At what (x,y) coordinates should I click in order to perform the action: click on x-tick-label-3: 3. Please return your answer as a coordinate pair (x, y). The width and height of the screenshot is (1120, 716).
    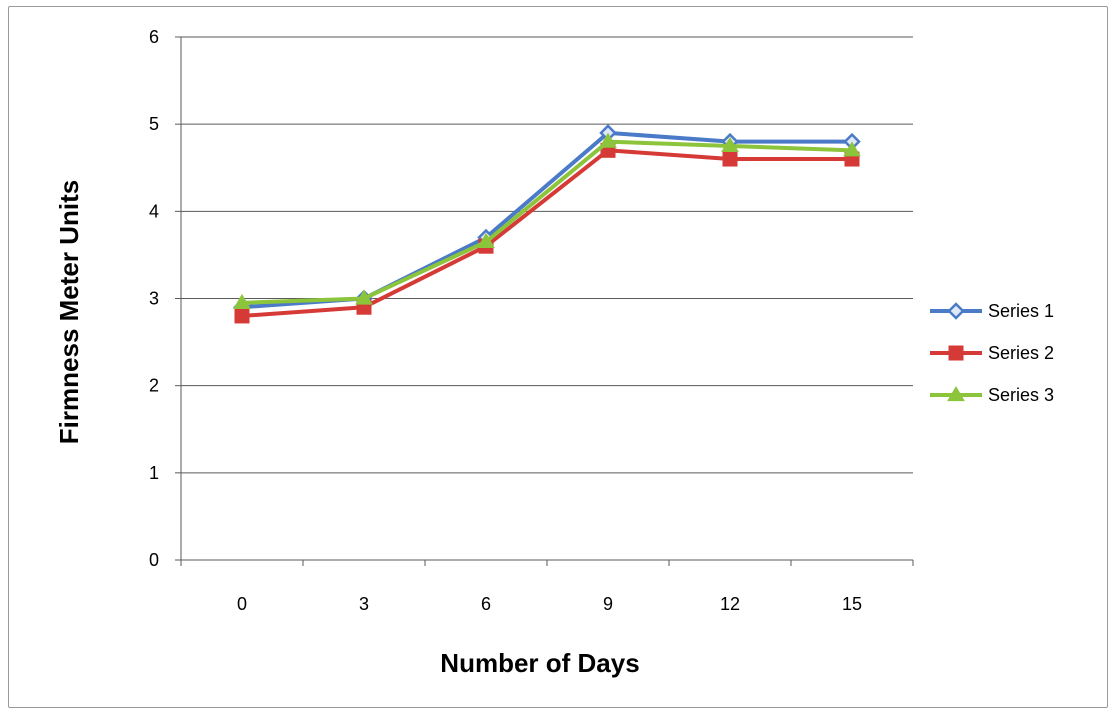
    Looking at the image, I should click on (364, 604).